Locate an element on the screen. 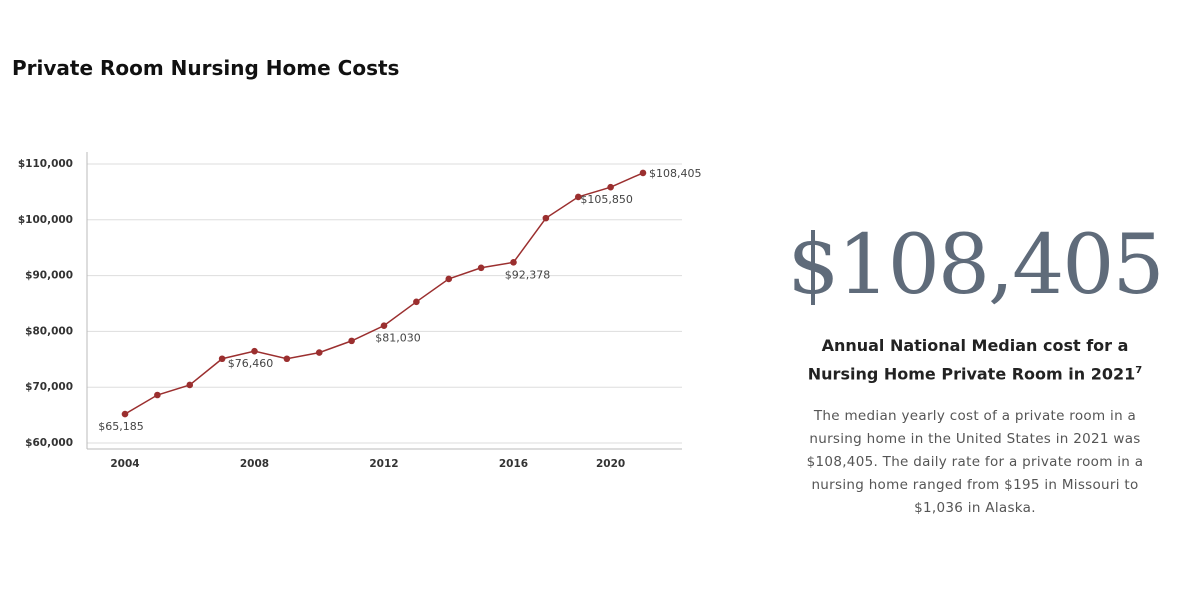 Image resolution: width=1200 pixels, height=600 pixels. heading-line: Nursing Home Private Room in 20217 is located at coordinates (975, 372).